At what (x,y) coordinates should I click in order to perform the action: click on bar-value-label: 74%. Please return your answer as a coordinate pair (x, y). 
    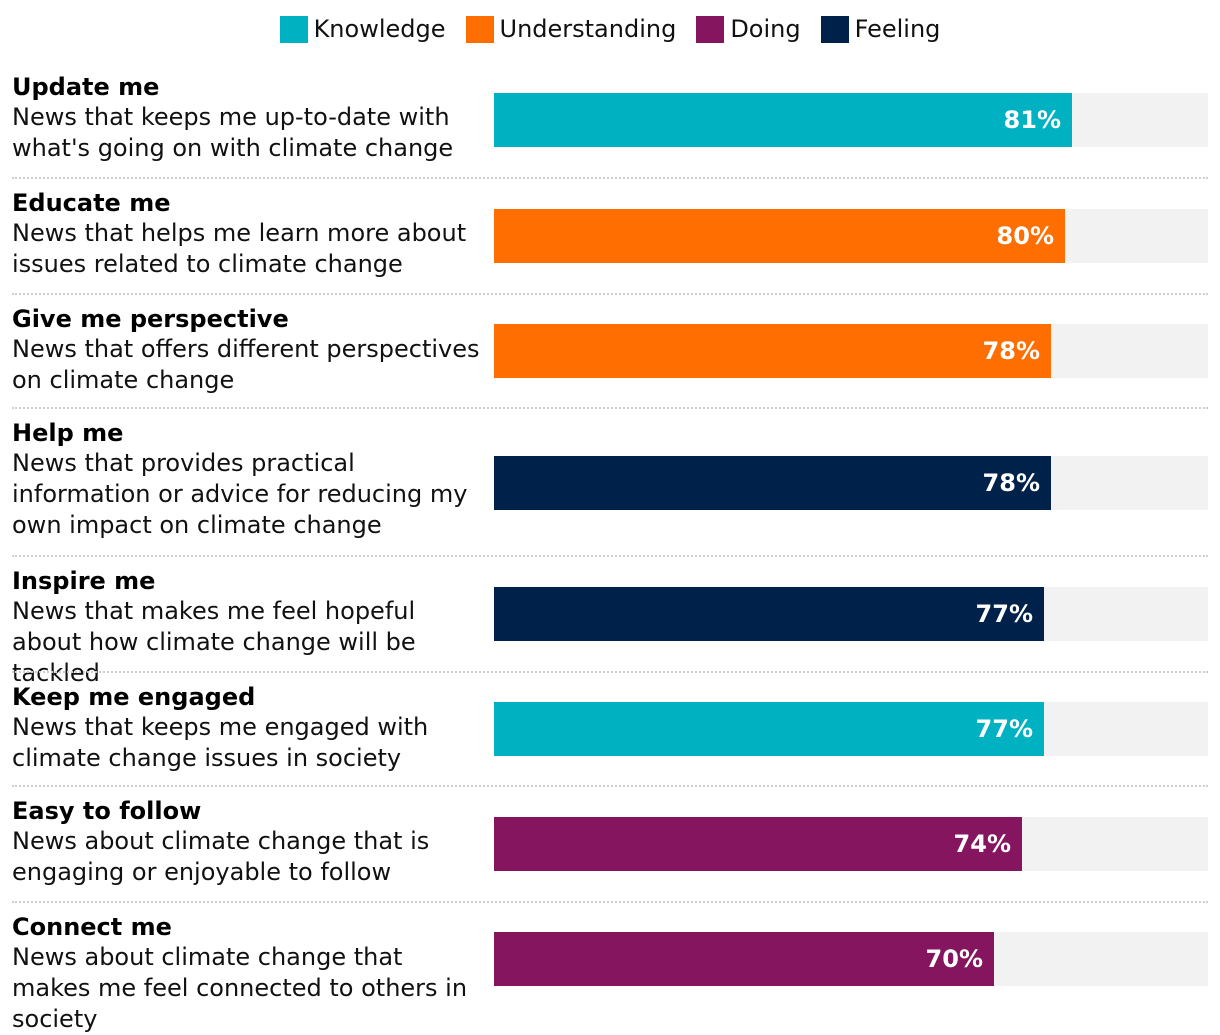
    Looking at the image, I should click on (982, 844).